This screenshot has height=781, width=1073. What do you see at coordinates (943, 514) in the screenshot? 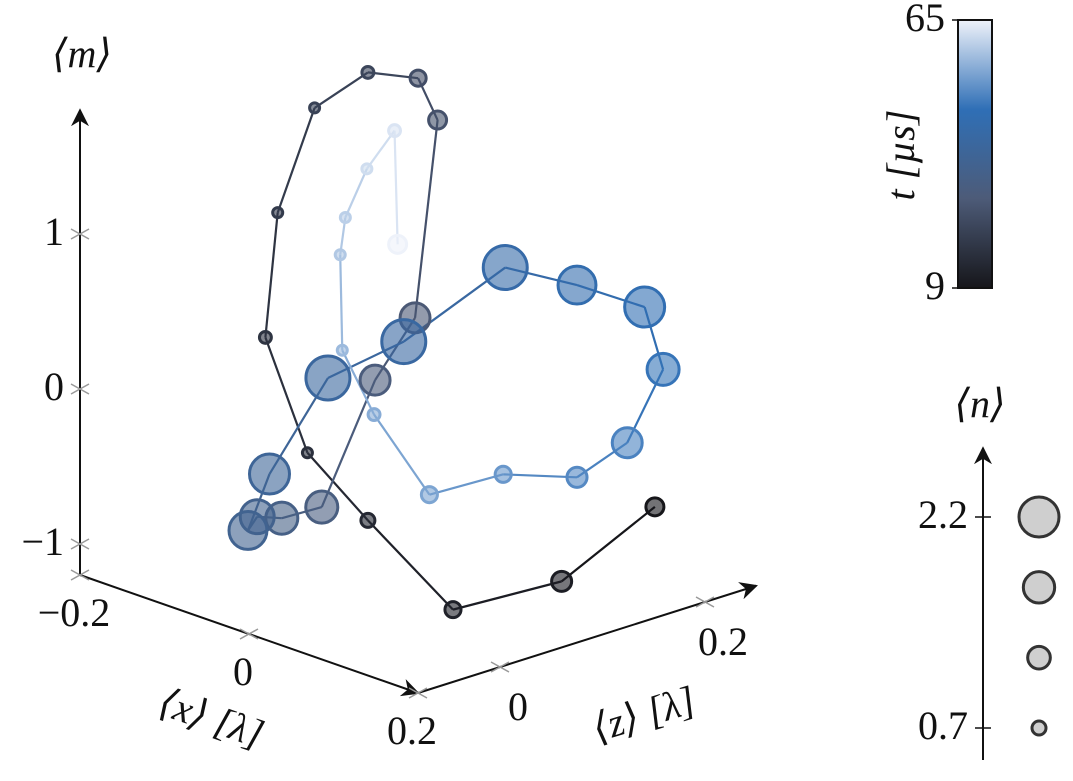
I see `size-legend-tick-label: 2.2` at bounding box center [943, 514].